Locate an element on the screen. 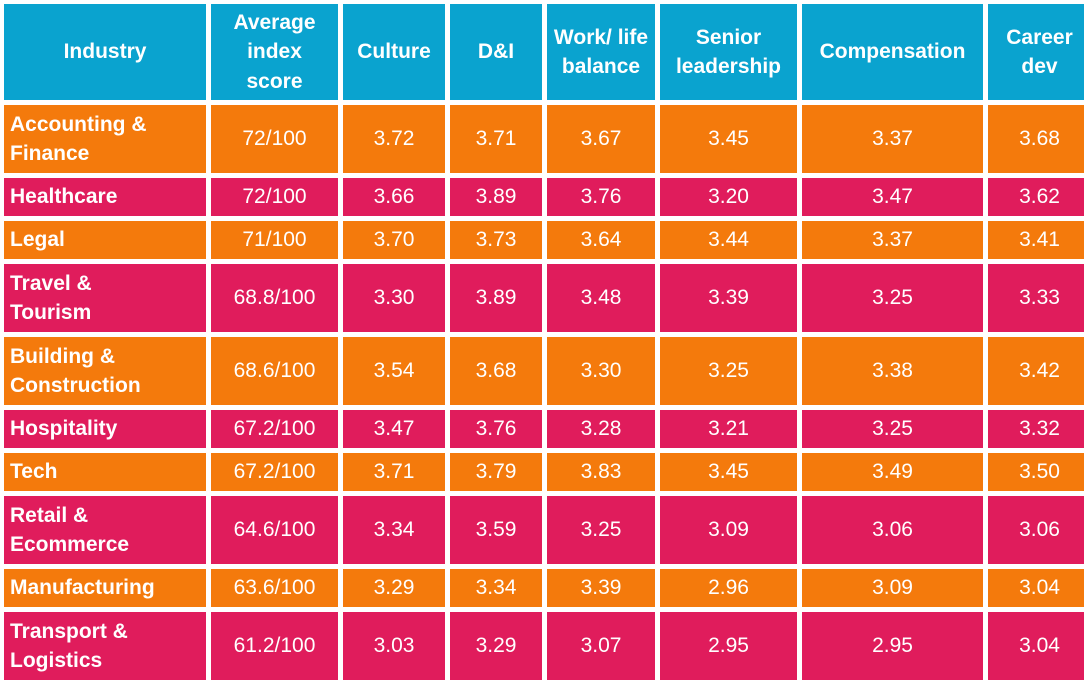 The image size is (1084, 700). column-header-label: Industry is located at coordinates (105, 52).